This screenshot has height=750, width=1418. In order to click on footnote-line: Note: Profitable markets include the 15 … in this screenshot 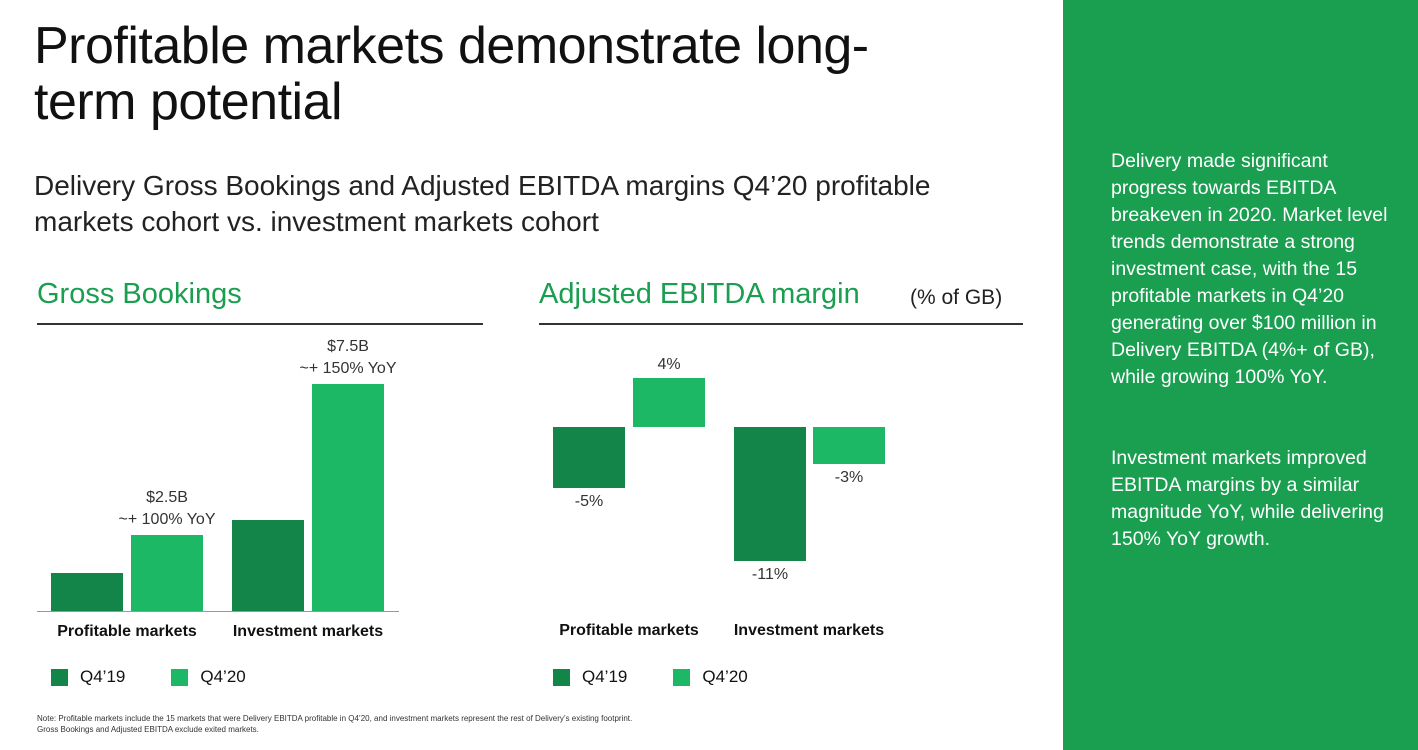, I will do `click(335, 718)`.